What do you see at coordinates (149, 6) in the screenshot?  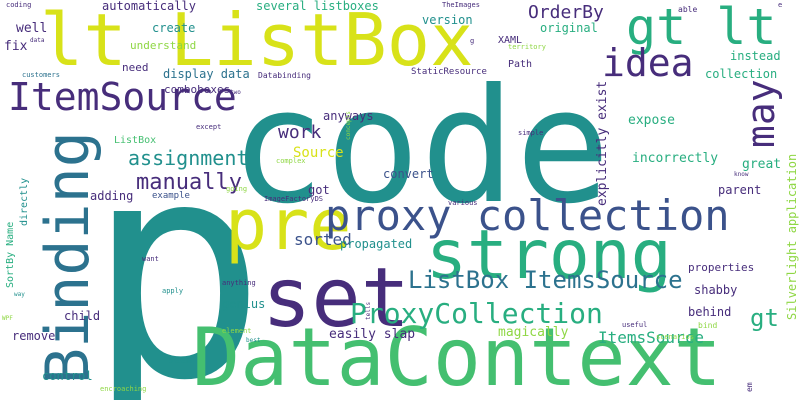 I see `word-automatically: automatically` at bounding box center [149, 6].